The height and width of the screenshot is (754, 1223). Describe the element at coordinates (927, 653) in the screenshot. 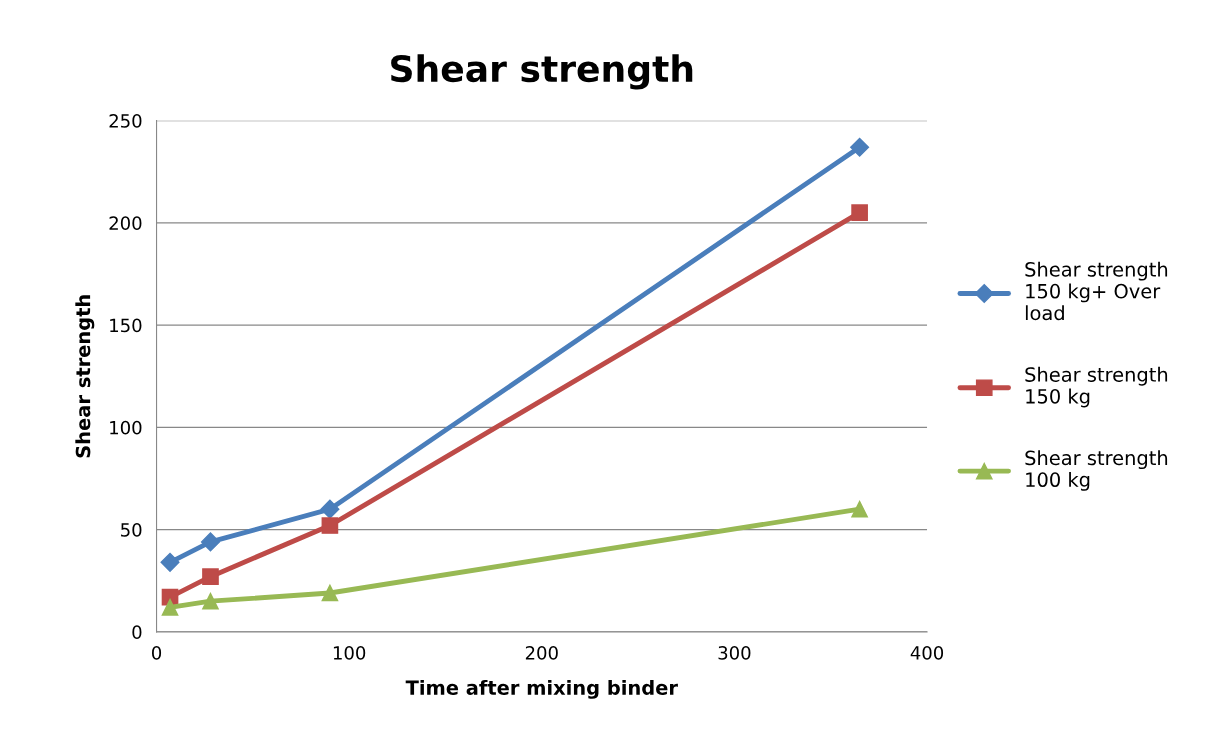

I see `x-tick-label: 400` at that location.